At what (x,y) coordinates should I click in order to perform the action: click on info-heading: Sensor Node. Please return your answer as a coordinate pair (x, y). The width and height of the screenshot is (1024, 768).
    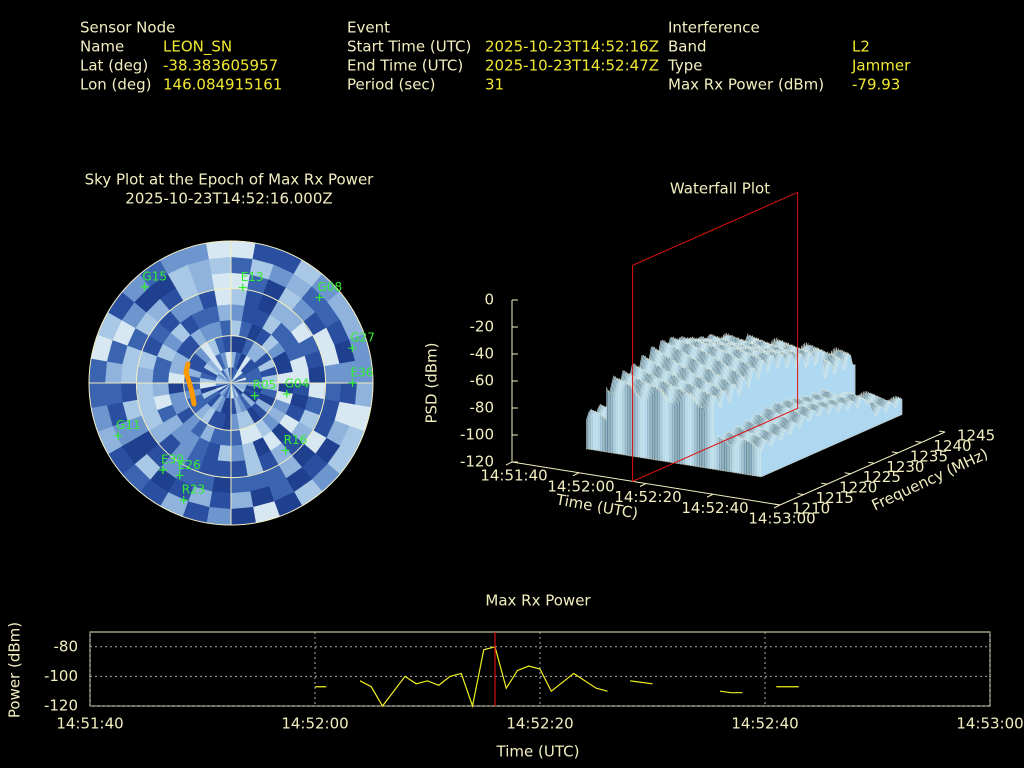
    Looking at the image, I should click on (127, 28).